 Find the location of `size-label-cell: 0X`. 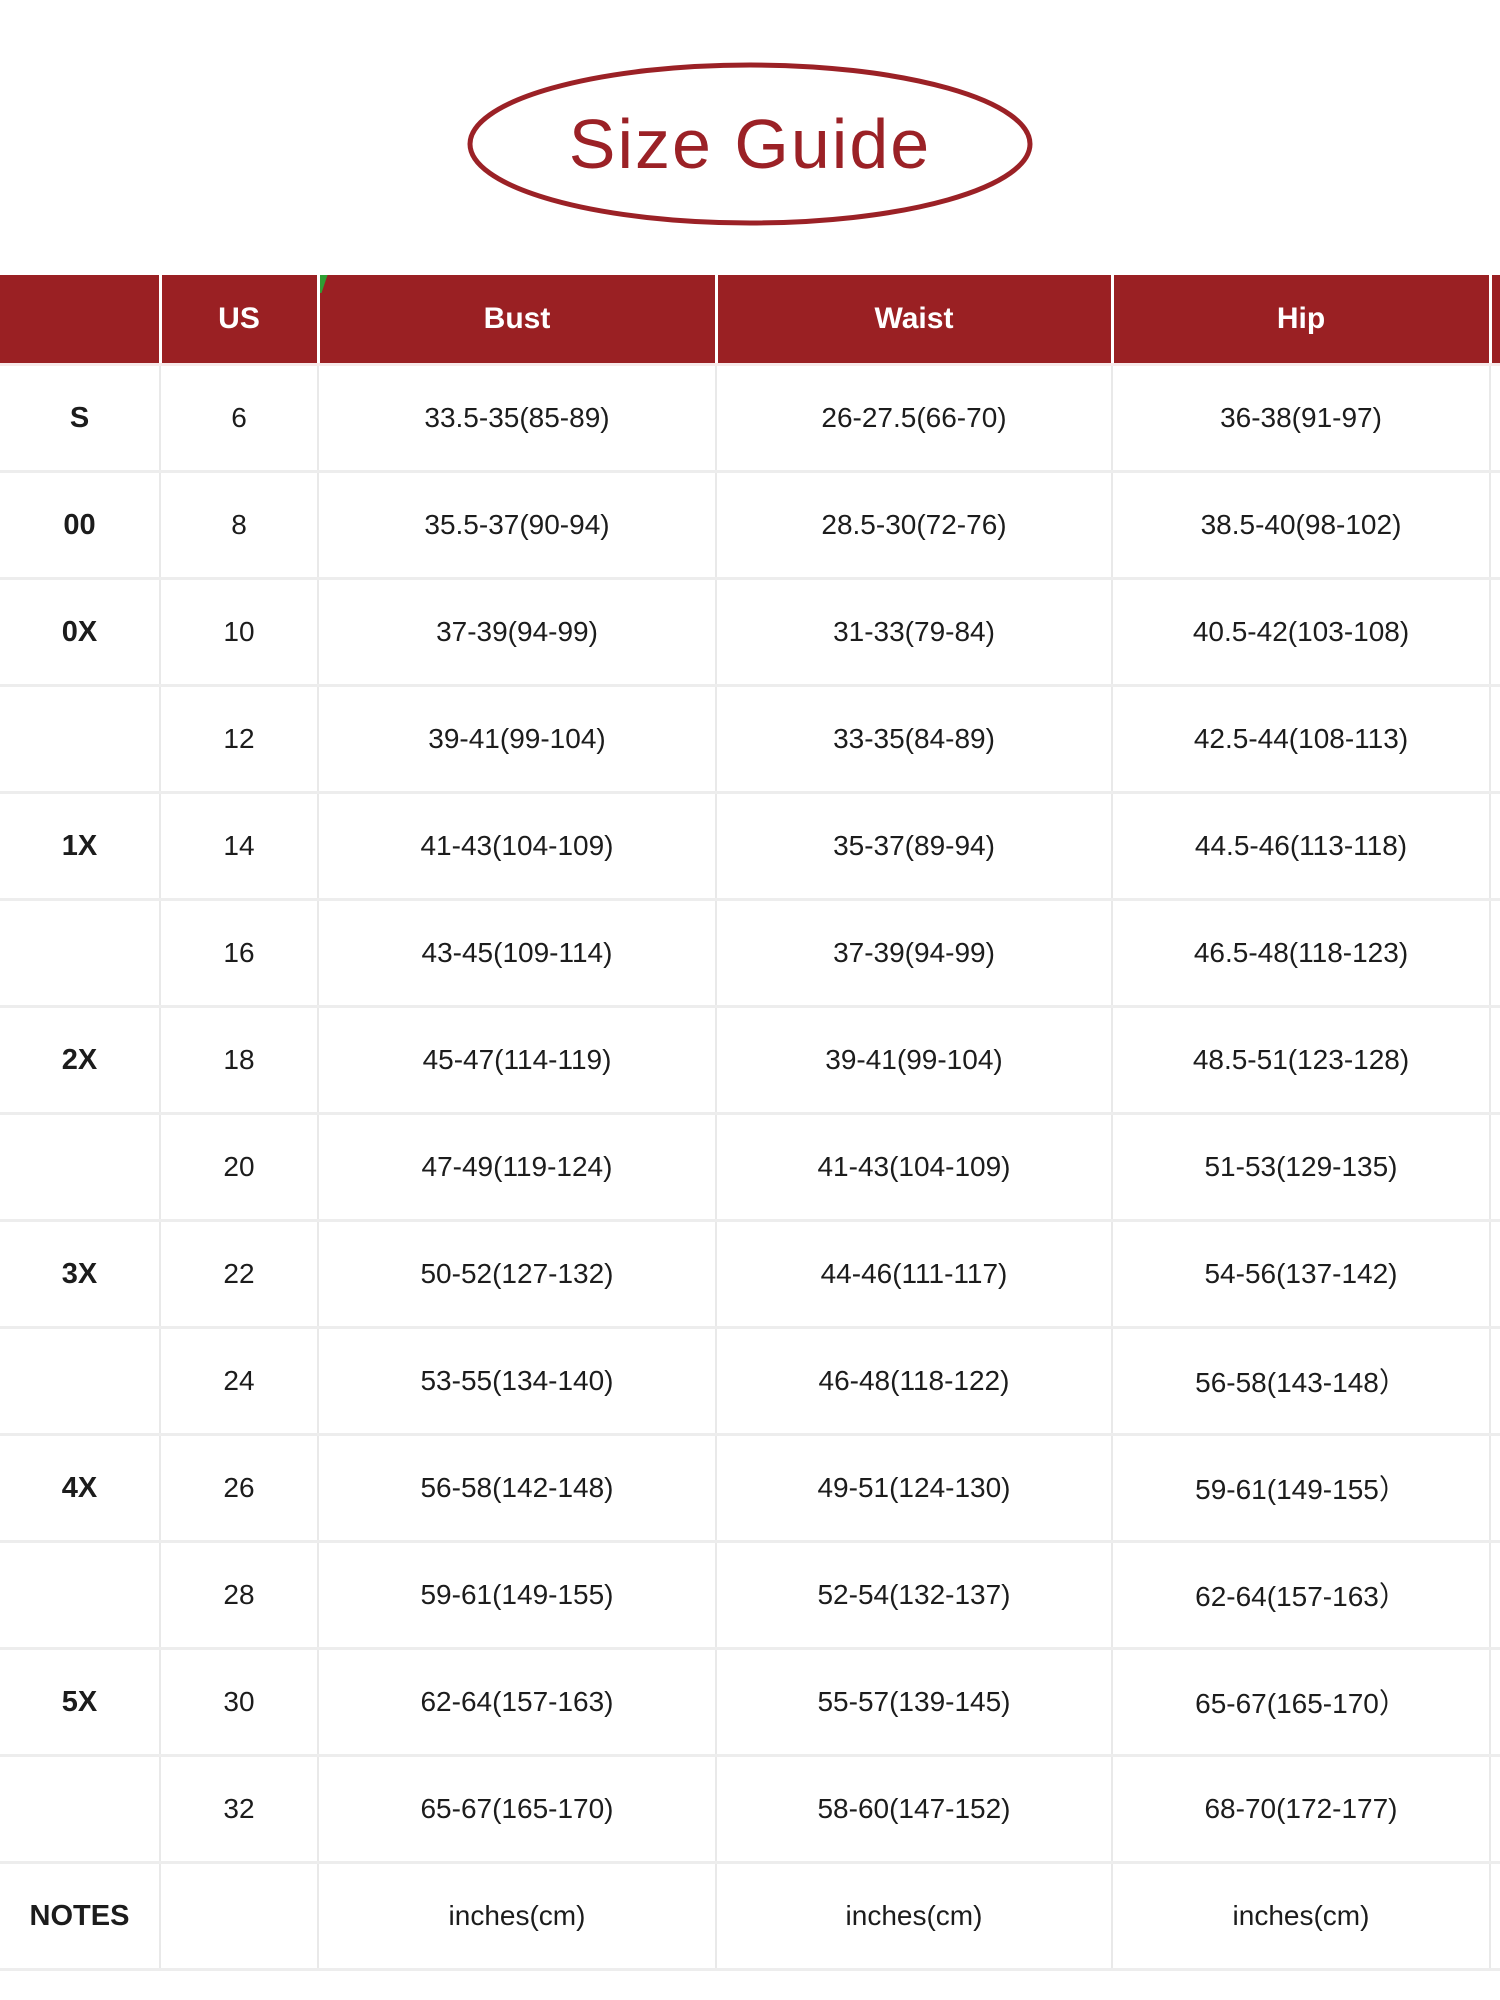

size-label-cell: 0X is located at coordinates (80, 632).